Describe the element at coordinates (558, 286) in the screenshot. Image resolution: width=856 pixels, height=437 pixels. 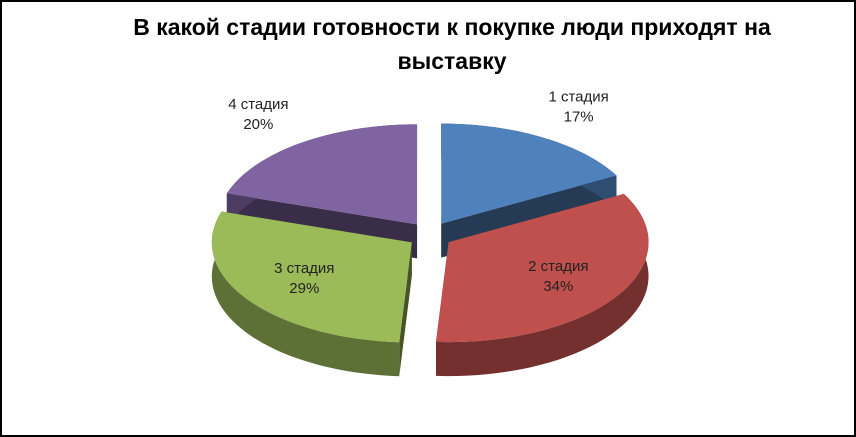
I see `slice-value-label: 34%` at that location.